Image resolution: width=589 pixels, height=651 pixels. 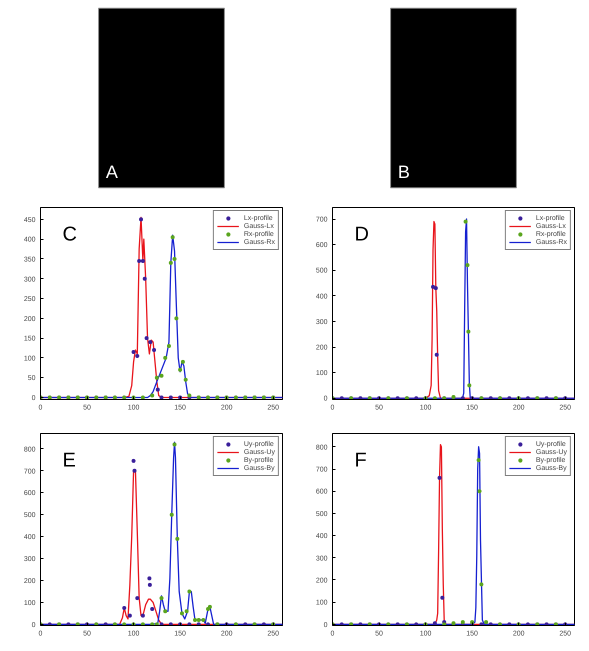 I want to click on text: F, so click(x=360, y=461).